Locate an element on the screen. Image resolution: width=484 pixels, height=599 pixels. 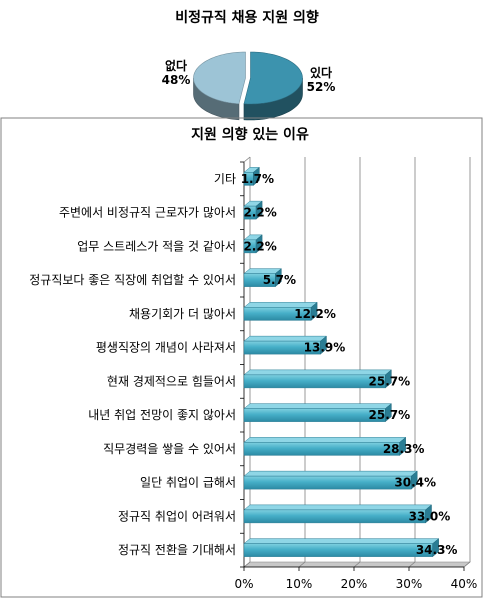
bar-value-label: 34.3% is located at coordinates (437, 550).